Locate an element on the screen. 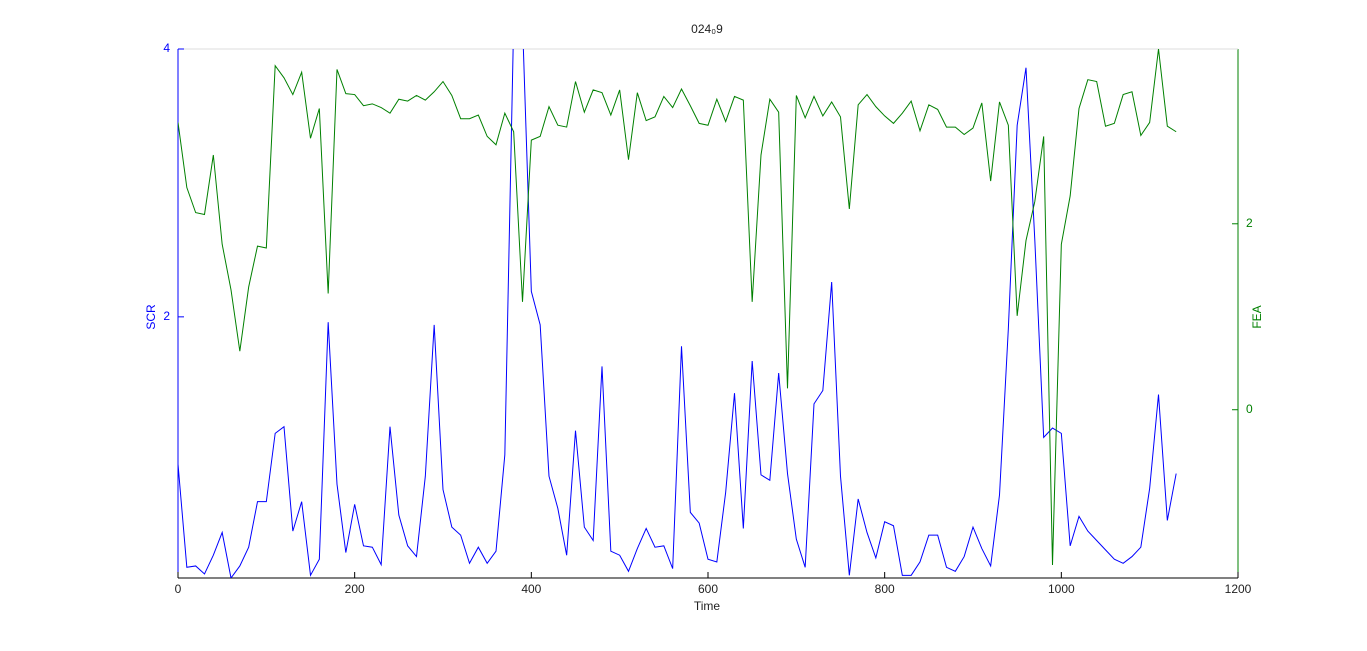 The height and width of the screenshot is (651, 1367). x-tick-label: 0 is located at coordinates (178, 589).